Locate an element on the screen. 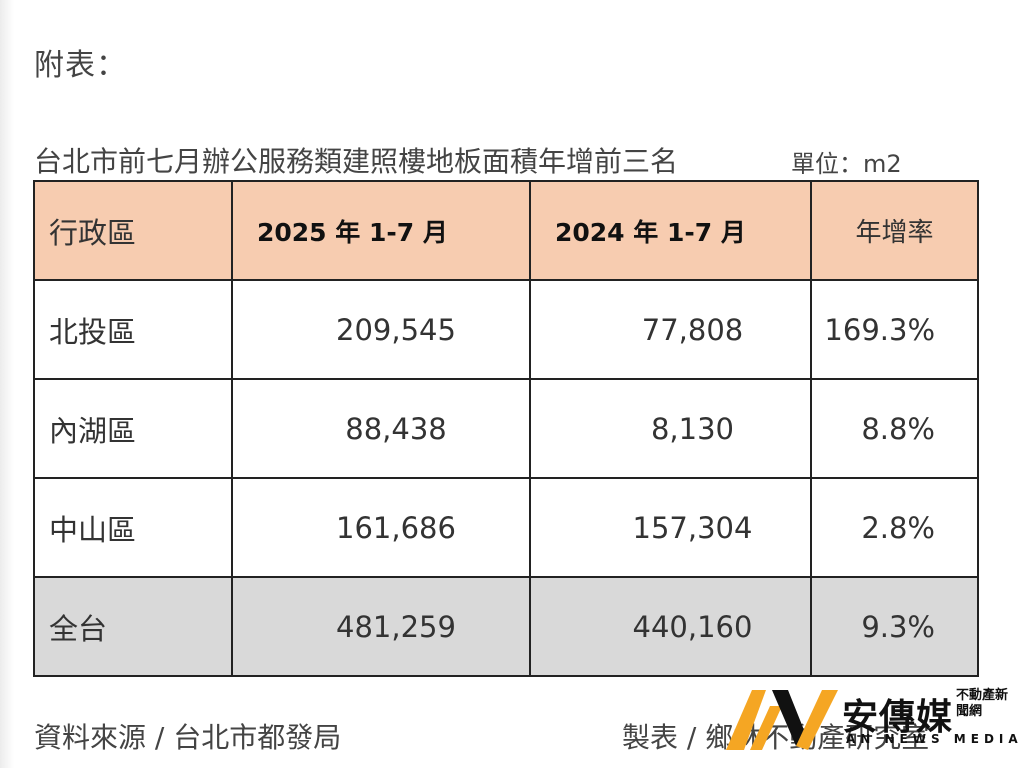  cell-2024: 8,130 is located at coordinates (670, 428).